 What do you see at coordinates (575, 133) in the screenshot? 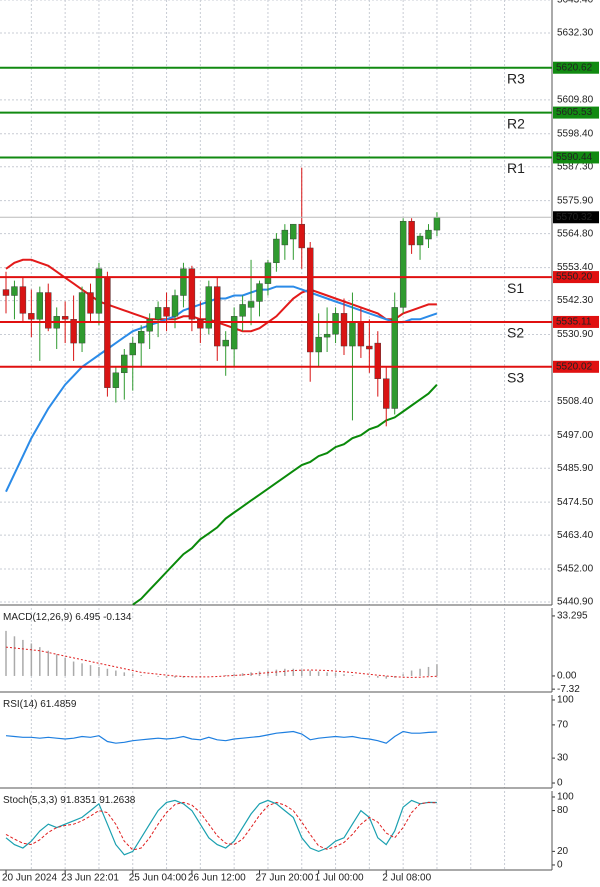
I see `y-tick-label: 5598.40` at bounding box center [575, 133].